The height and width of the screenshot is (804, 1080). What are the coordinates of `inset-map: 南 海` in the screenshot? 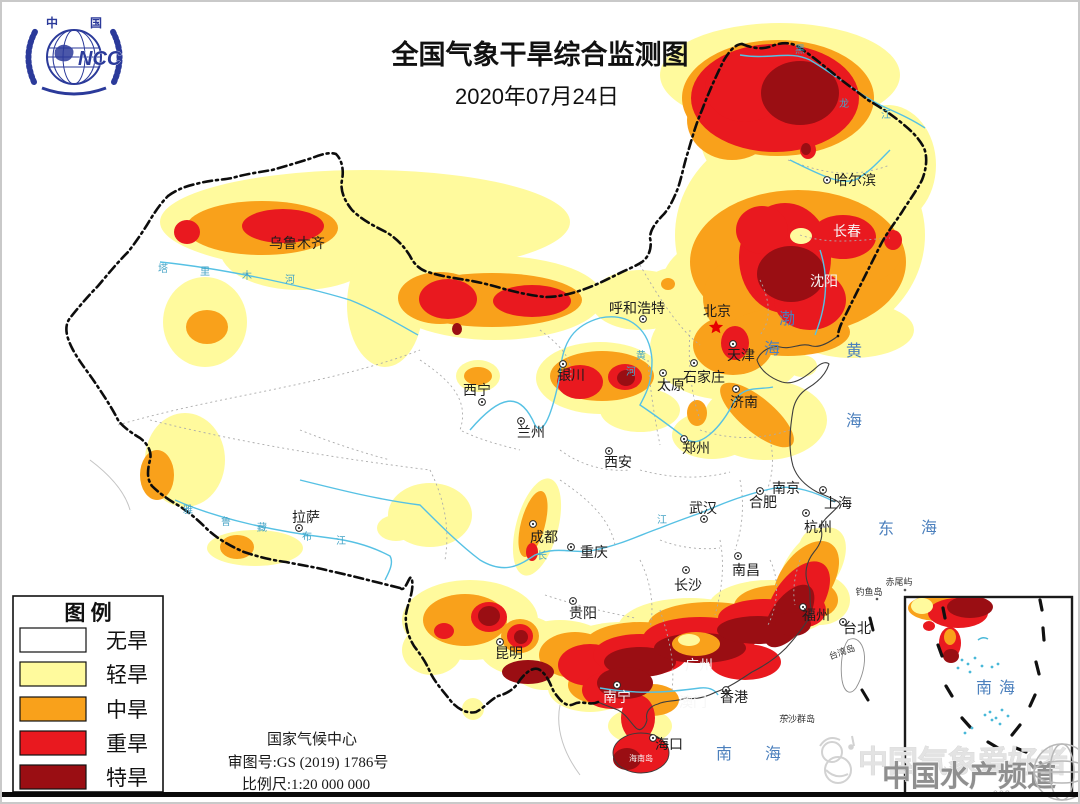 It's located at (988, 695).